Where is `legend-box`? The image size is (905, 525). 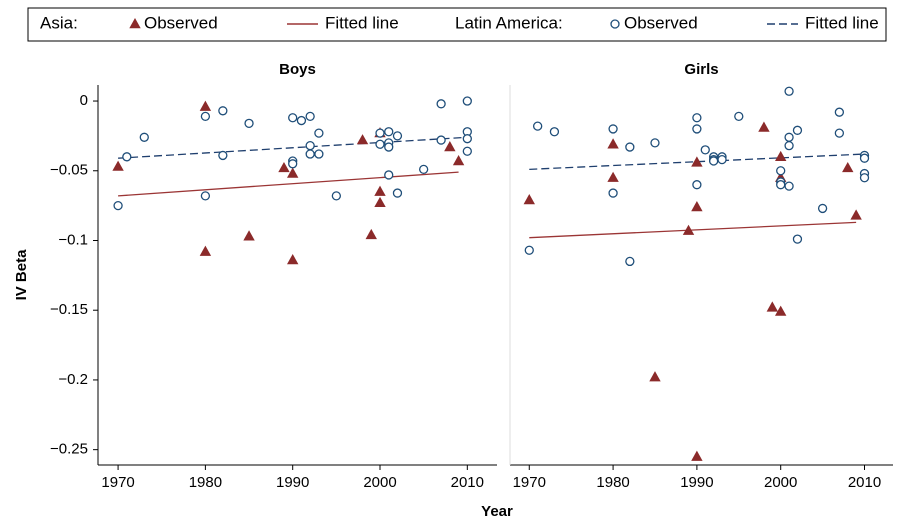
legend-box is located at coordinates (457, 24).